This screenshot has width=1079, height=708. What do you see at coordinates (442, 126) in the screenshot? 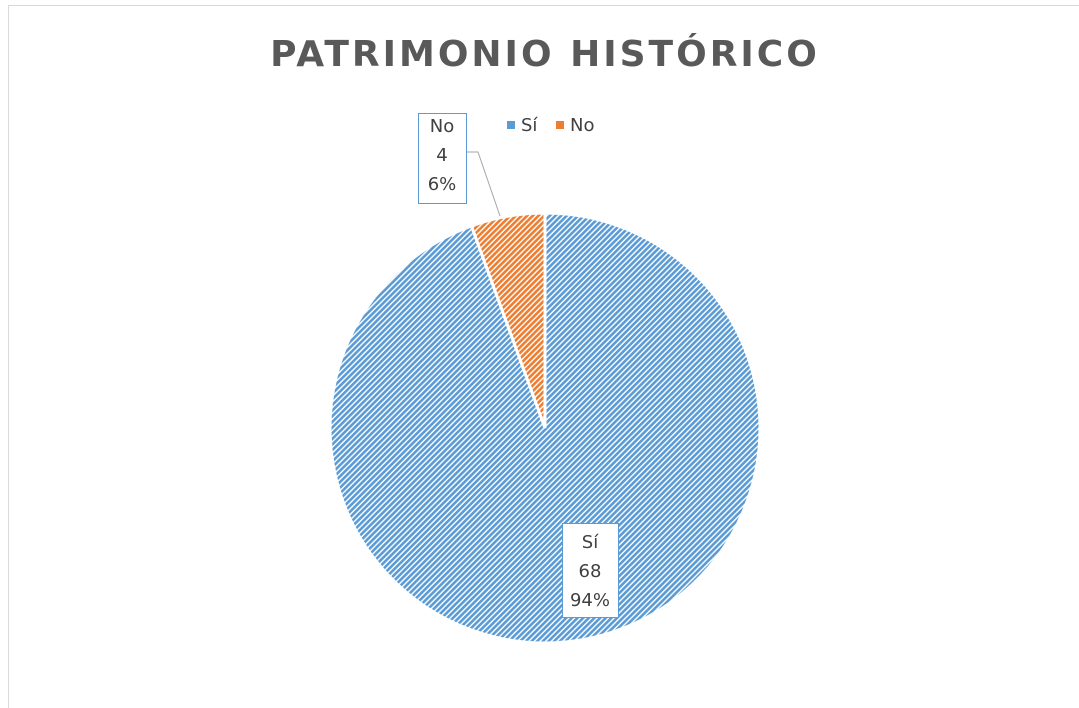
I see `data-label-name: No` at bounding box center [442, 126].